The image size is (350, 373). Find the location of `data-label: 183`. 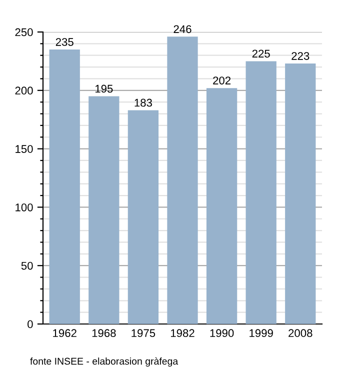

data-label: 183 is located at coordinates (143, 102).